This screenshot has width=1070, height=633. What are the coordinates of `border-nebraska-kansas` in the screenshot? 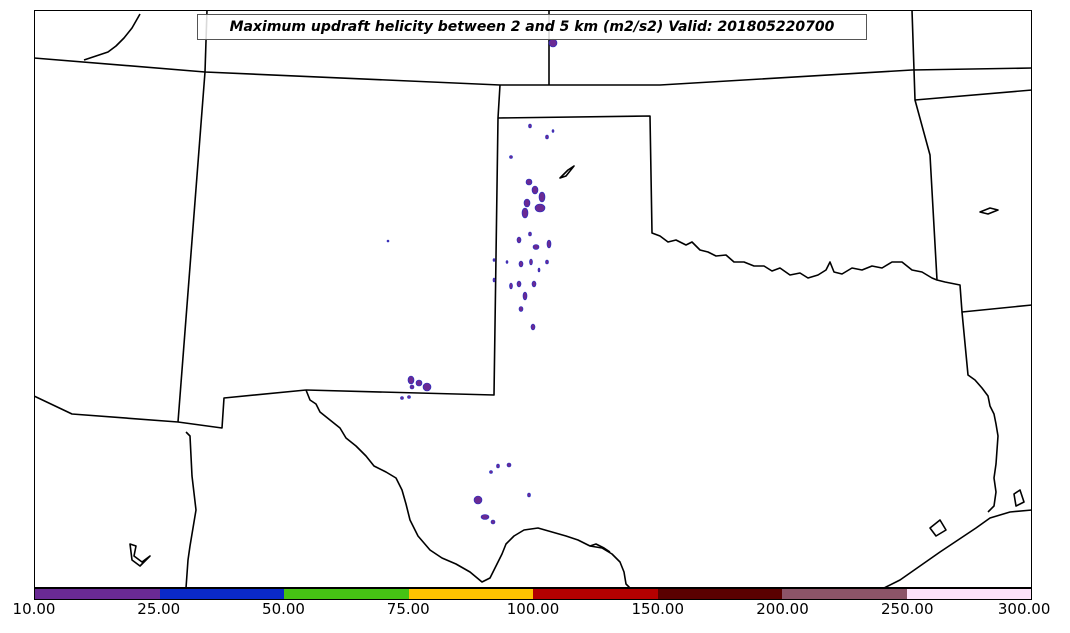 It's located at (533, 71).